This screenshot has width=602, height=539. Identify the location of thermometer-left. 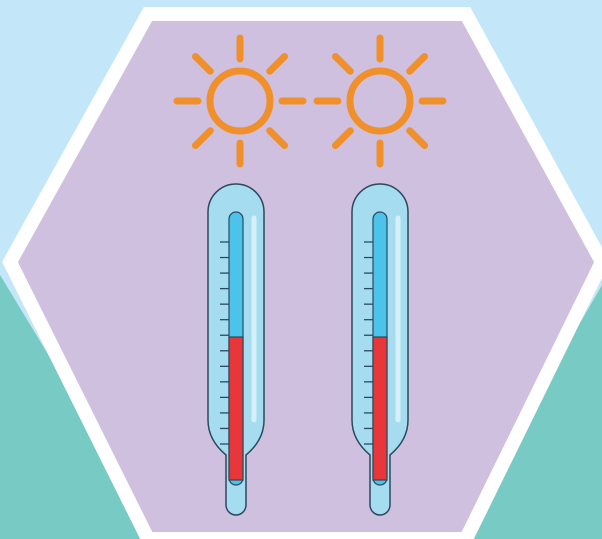
(236, 349).